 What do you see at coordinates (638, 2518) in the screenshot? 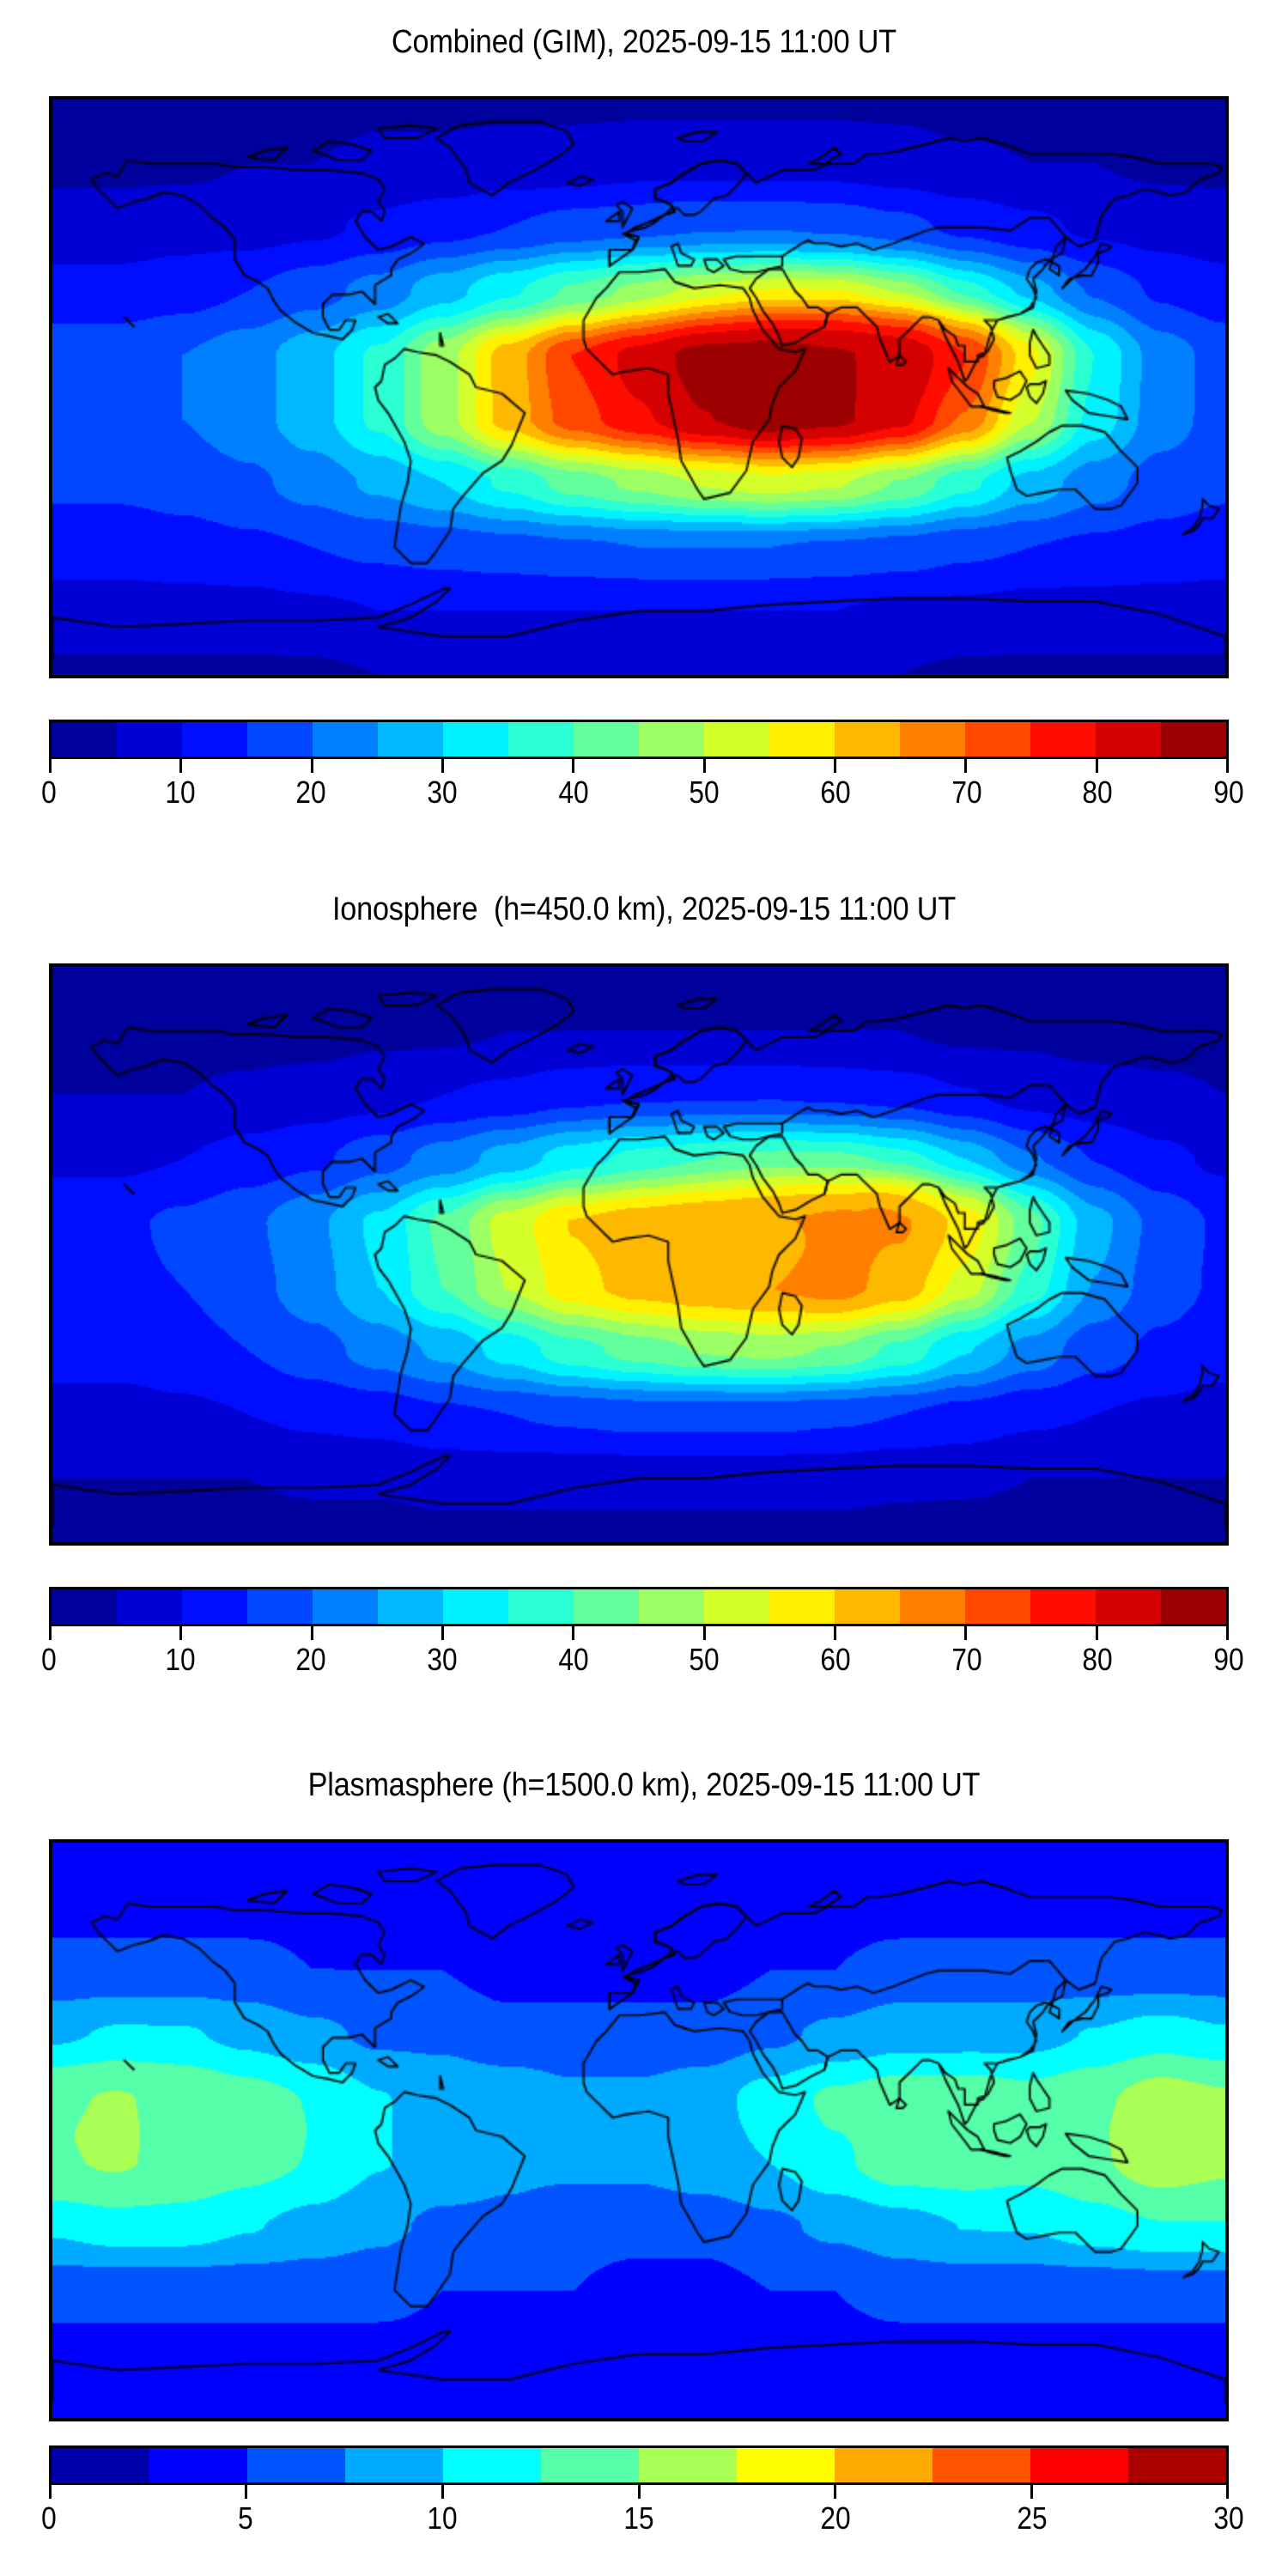
I see `colorbar-tick-label: 15` at bounding box center [638, 2518].